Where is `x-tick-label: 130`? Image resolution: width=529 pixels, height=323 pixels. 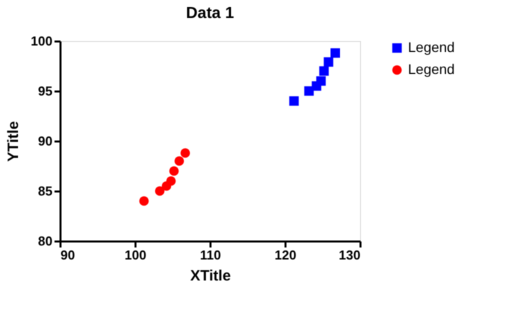
x-tick-label: 130 is located at coordinates (349, 255).